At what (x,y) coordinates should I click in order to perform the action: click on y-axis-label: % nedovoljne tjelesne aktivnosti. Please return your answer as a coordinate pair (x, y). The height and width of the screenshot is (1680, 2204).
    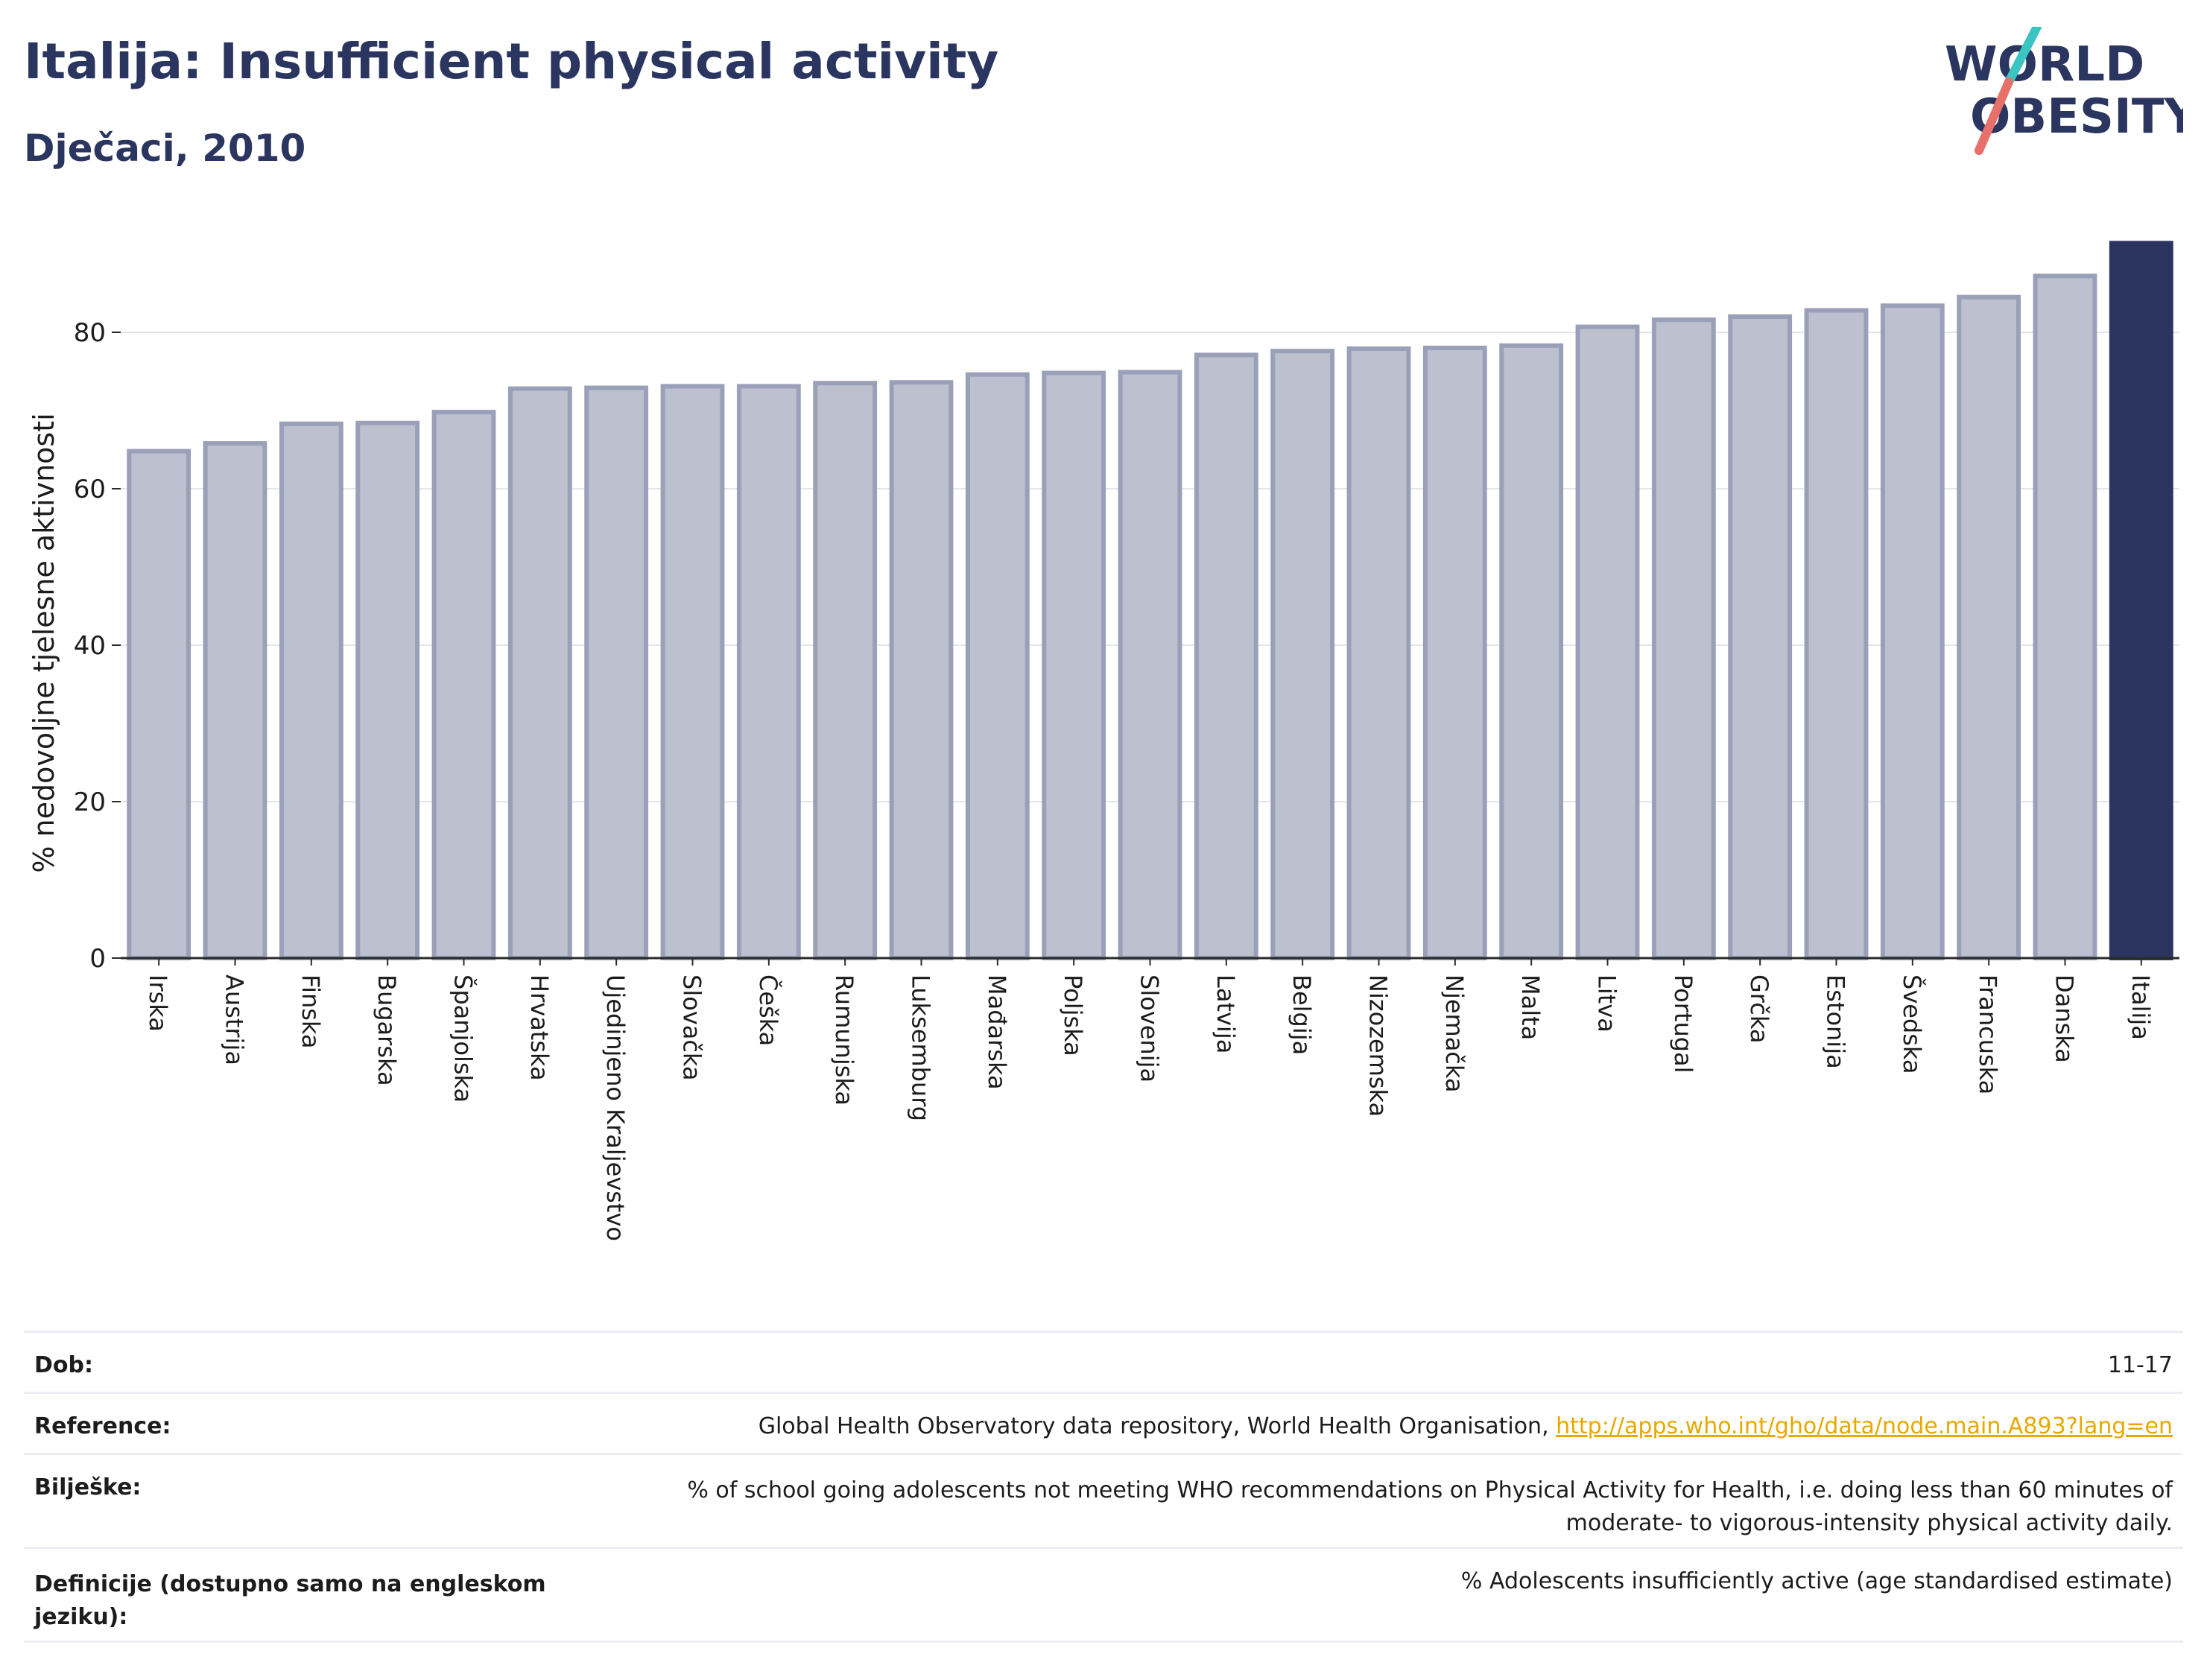
    Looking at the image, I should click on (44, 642).